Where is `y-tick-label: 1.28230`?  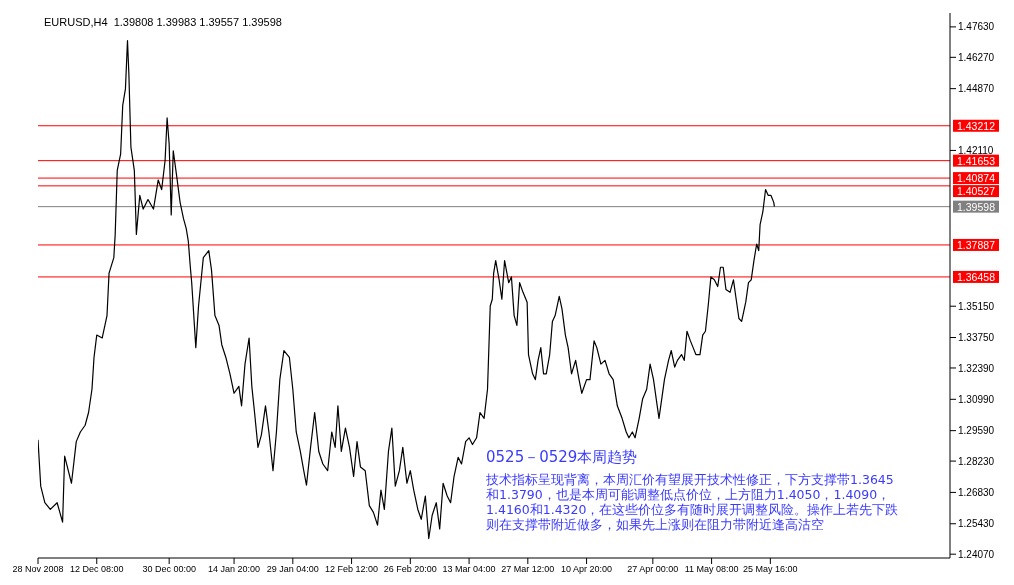
y-tick-label: 1.28230 is located at coordinates (976, 461).